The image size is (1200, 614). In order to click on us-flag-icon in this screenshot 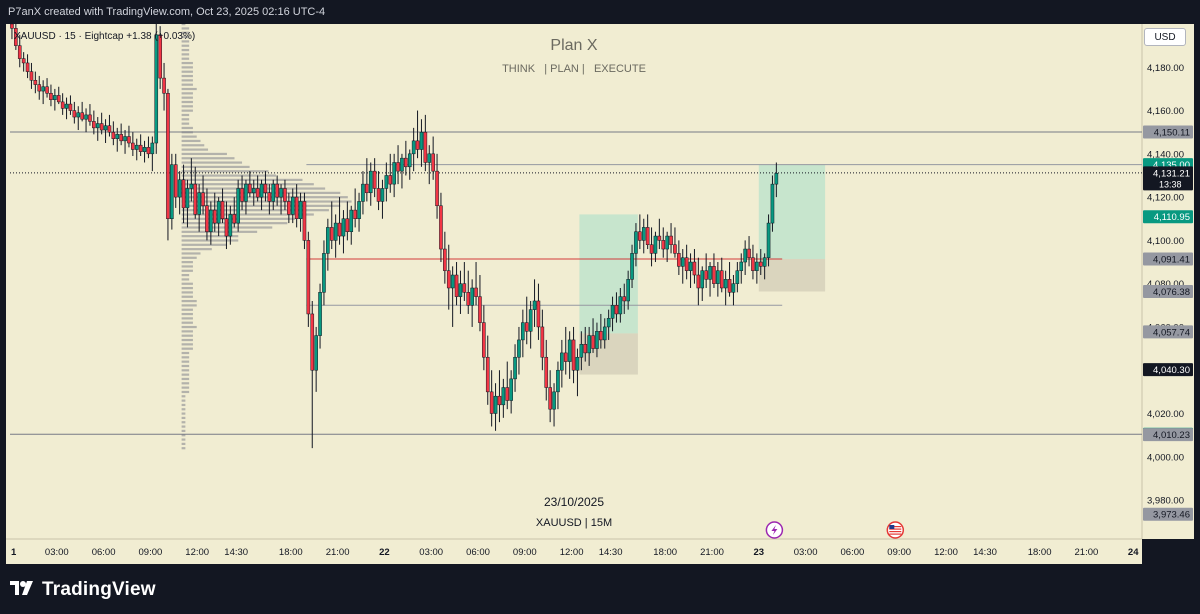, I will do `click(895, 530)`.